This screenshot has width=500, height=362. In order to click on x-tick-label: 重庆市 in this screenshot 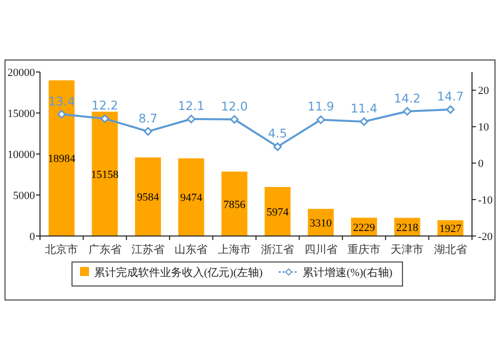, I will do `click(364, 249)`.